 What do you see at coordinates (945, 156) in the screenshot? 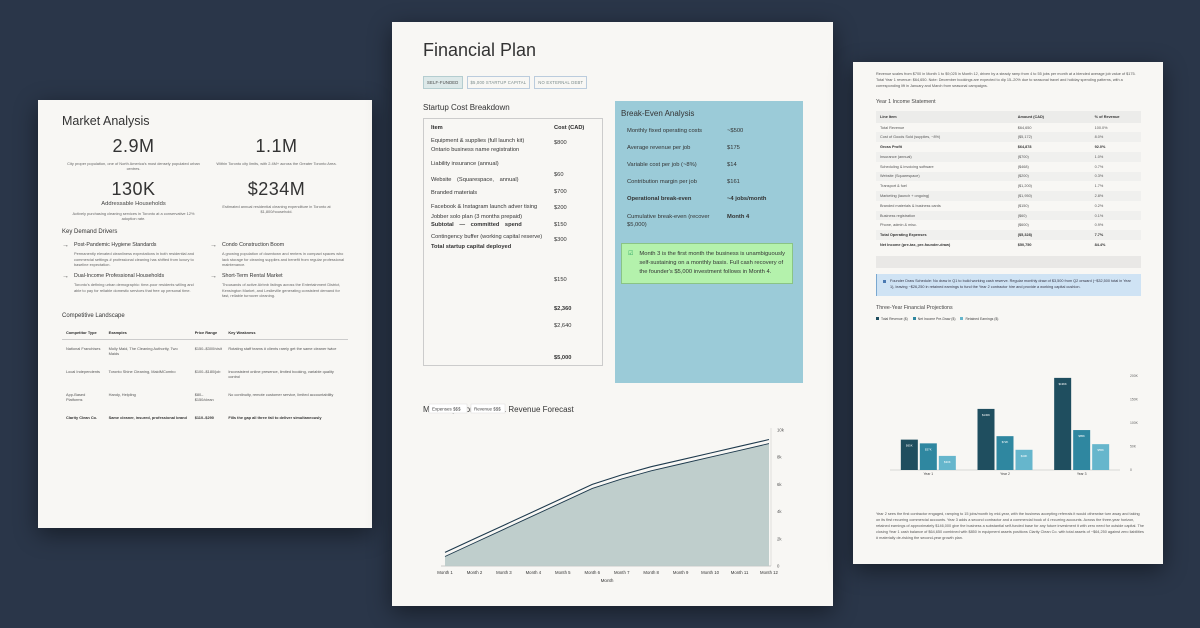
I see `cell: Insurance (annual)` at bounding box center [945, 156].